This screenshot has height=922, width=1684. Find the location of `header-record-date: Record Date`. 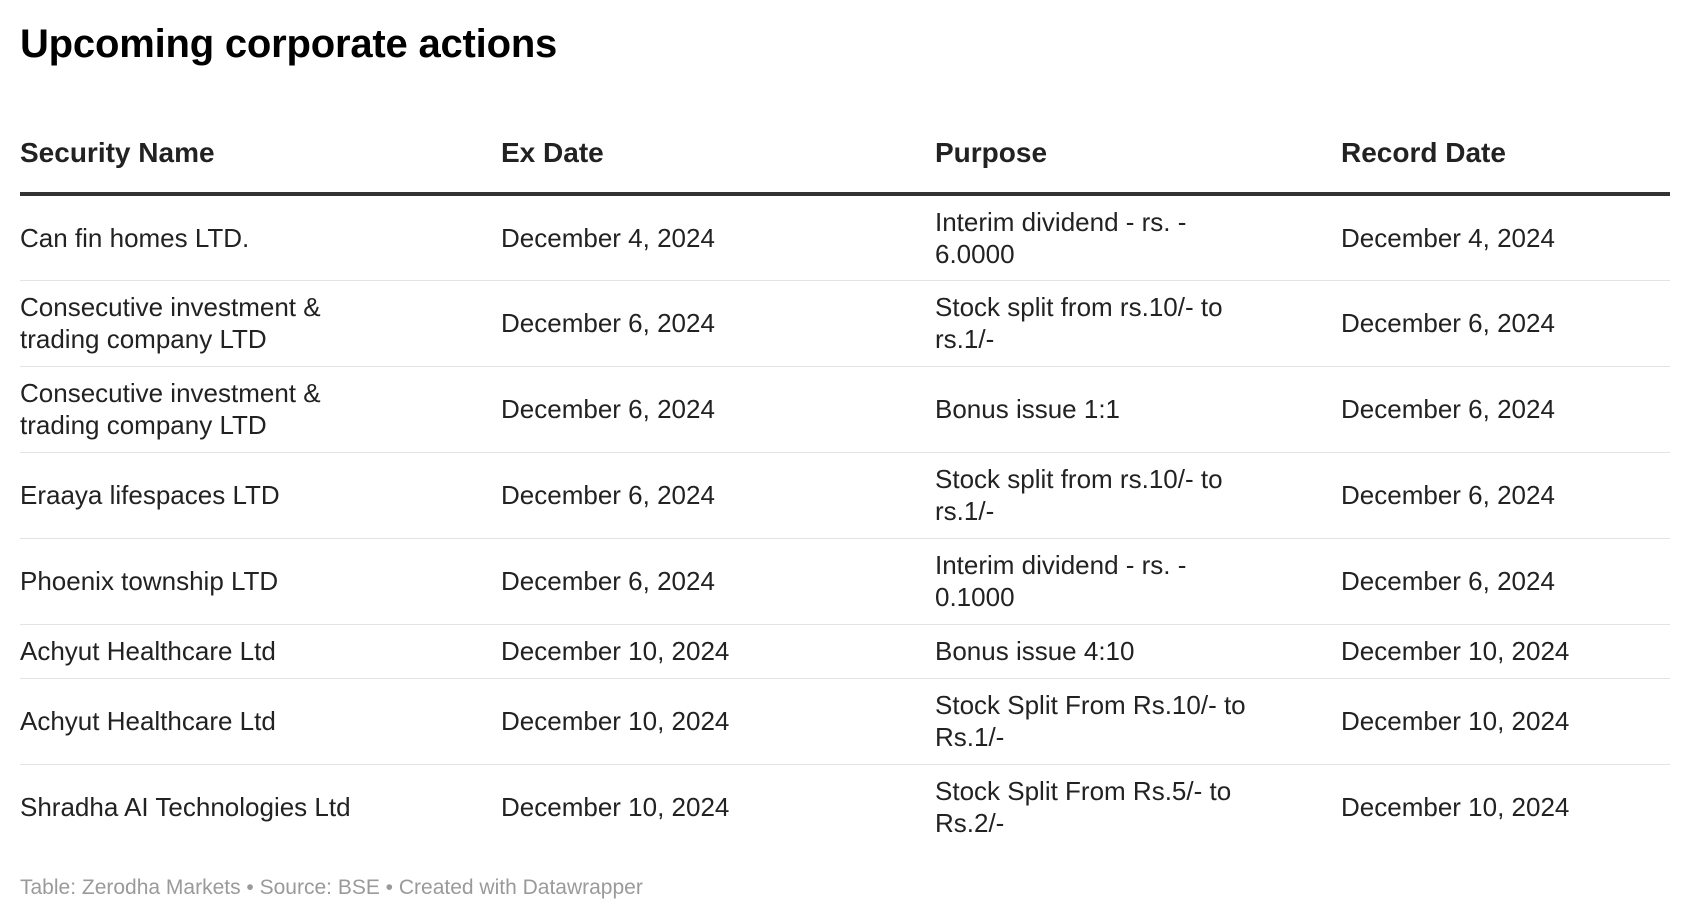

header-record-date: Record Date is located at coordinates (1505, 155).